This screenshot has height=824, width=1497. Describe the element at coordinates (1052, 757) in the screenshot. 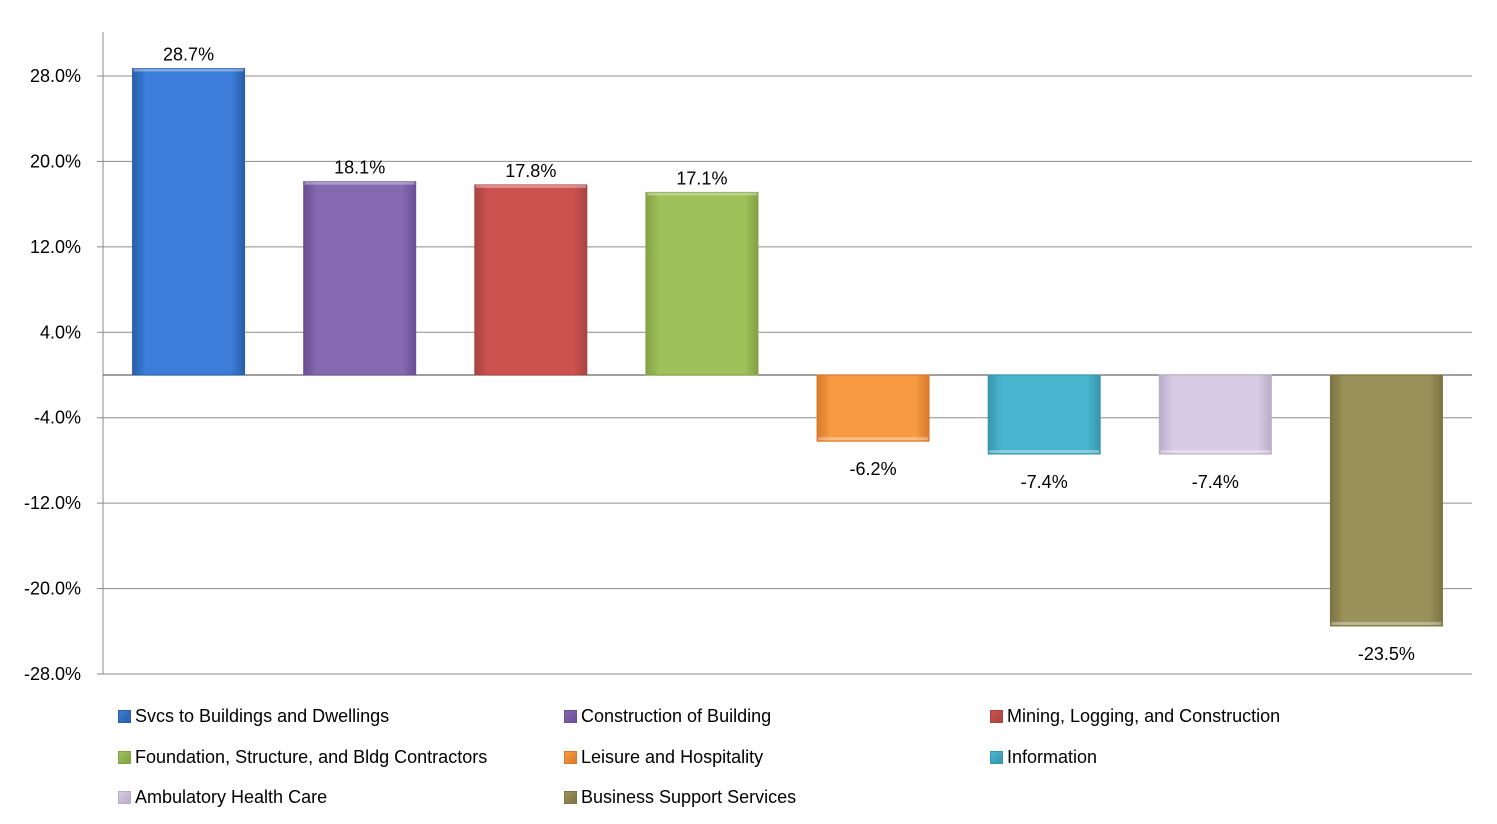

I see `legend-label: Information` at that location.